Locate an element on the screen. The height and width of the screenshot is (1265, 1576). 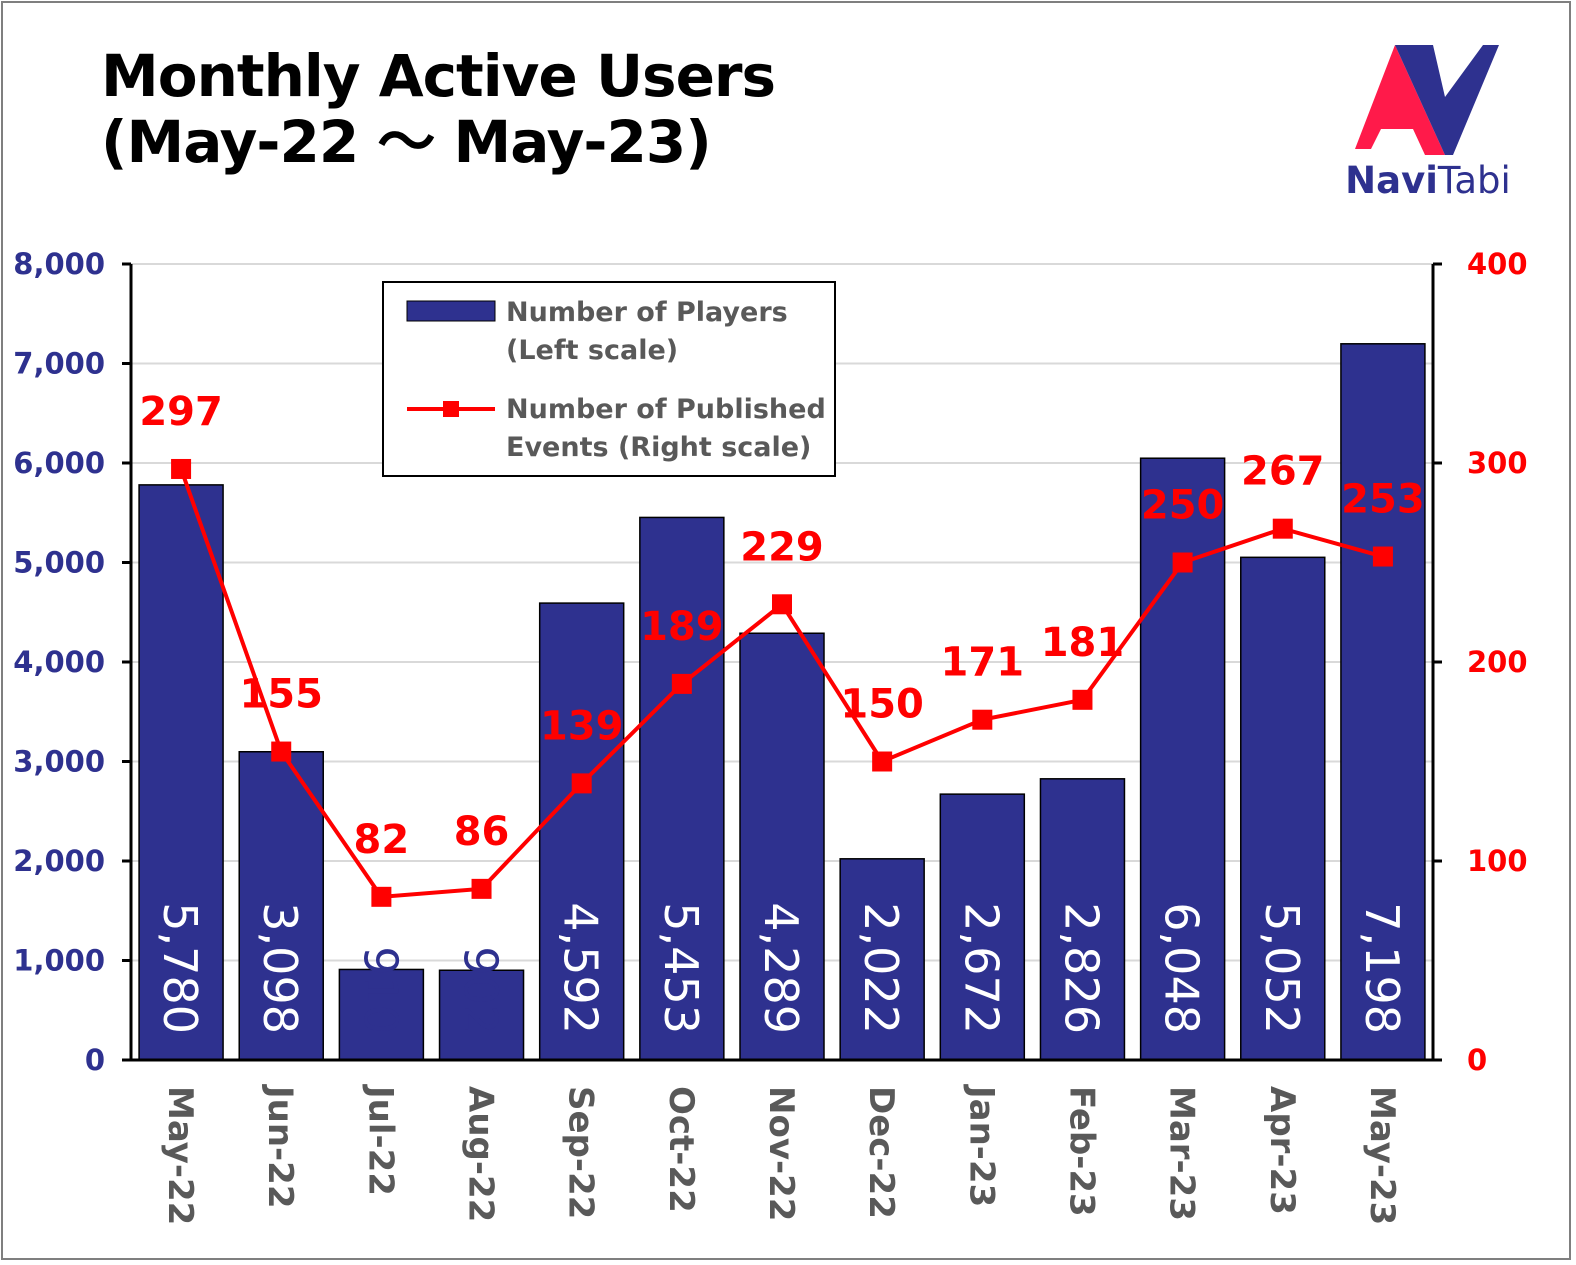
x-tick-label: Feb-23 is located at coordinates (1081, 1151).